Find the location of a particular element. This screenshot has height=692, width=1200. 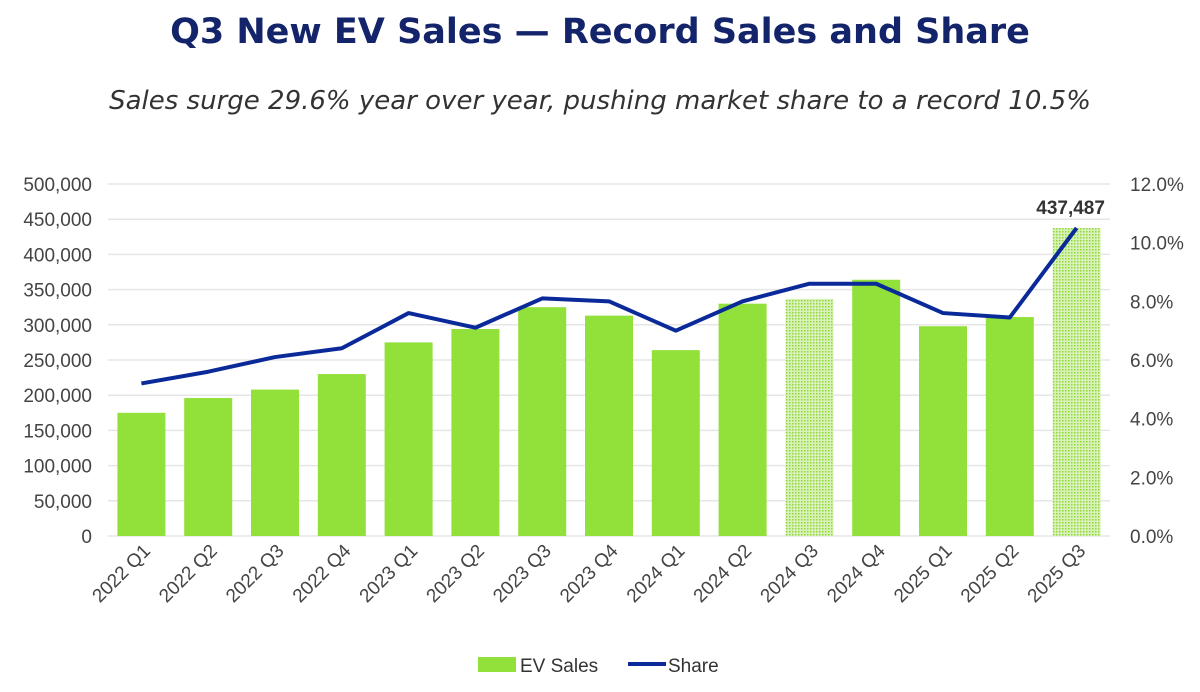

x-tick-label: 2022 Q1 is located at coordinates (122, 574).